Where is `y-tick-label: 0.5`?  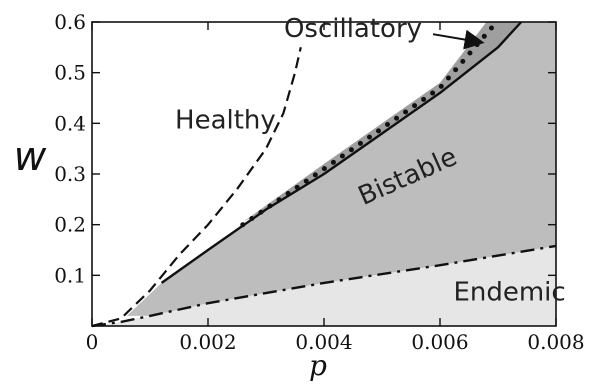 y-tick-label: 0.5 is located at coordinates (70, 73).